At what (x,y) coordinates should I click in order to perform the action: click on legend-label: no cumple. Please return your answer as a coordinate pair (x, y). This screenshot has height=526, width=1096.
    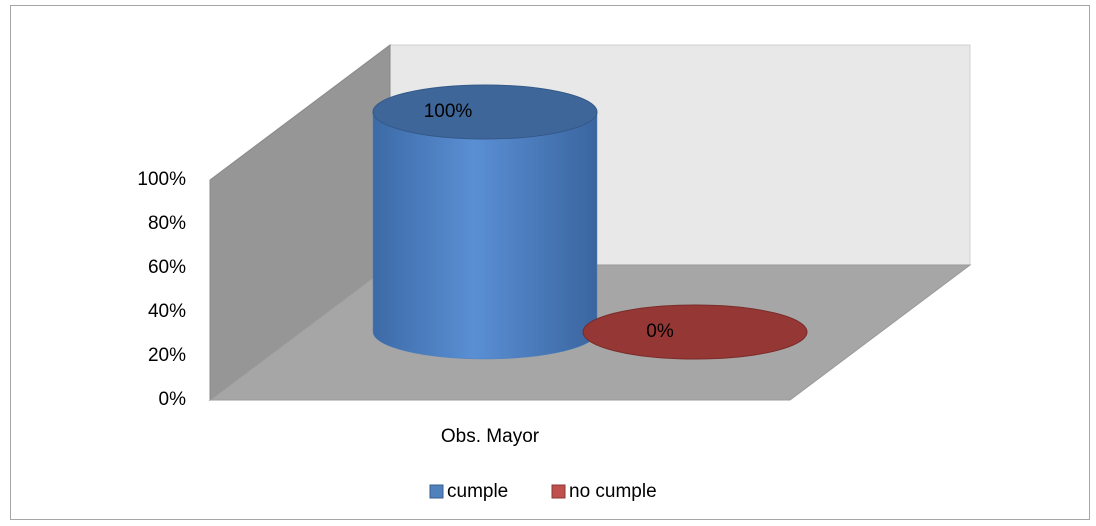
    Looking at the image, I should click on (613, 491).